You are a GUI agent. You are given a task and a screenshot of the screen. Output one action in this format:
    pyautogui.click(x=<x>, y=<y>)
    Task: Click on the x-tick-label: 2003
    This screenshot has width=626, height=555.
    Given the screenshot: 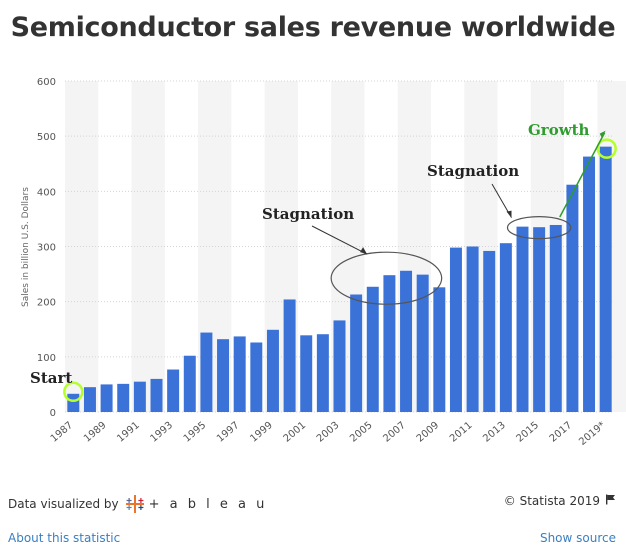 What is the action you would take?
    pyautogui.click(x=328, y=432)
    